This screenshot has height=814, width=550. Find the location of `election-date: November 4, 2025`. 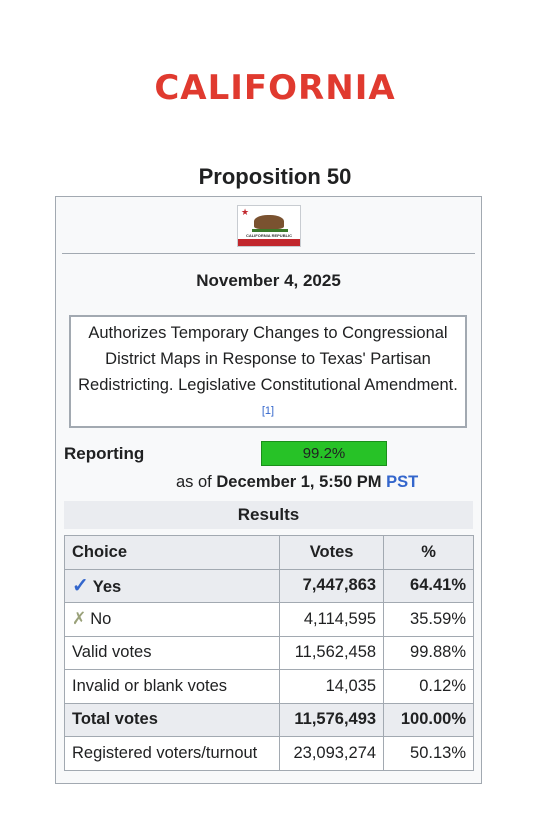

election-date: November 4, 2025 is located at coordinates (268, 280).